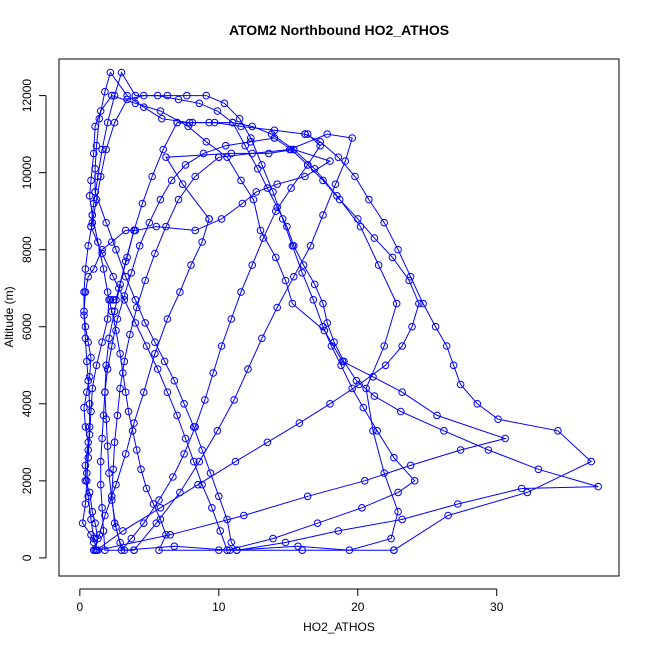 This screenshot has height=650, width=650. Describe the element at coordinates (79, 607) in the screenshot. I see `x-tick-label: 0` at that location.